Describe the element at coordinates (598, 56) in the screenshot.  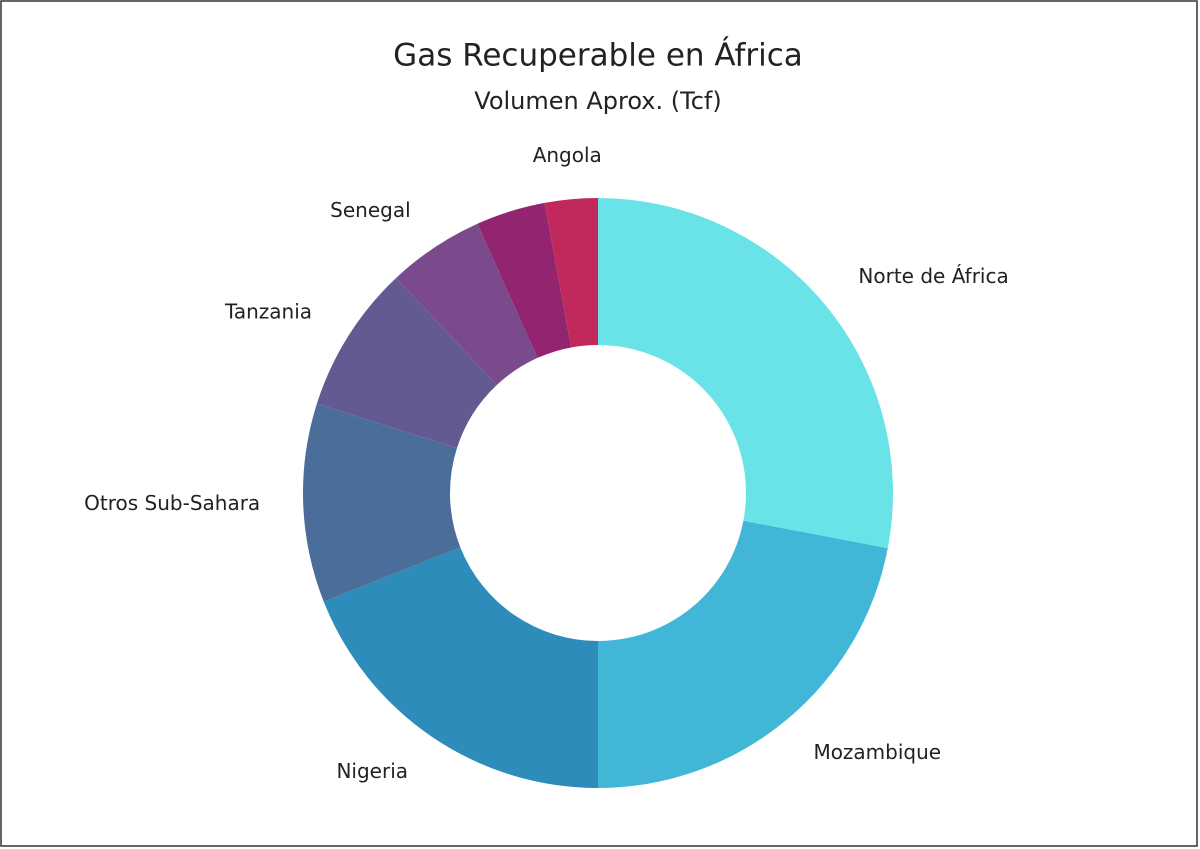
I see `chart-title: Gas Recuperable en África` at that location.